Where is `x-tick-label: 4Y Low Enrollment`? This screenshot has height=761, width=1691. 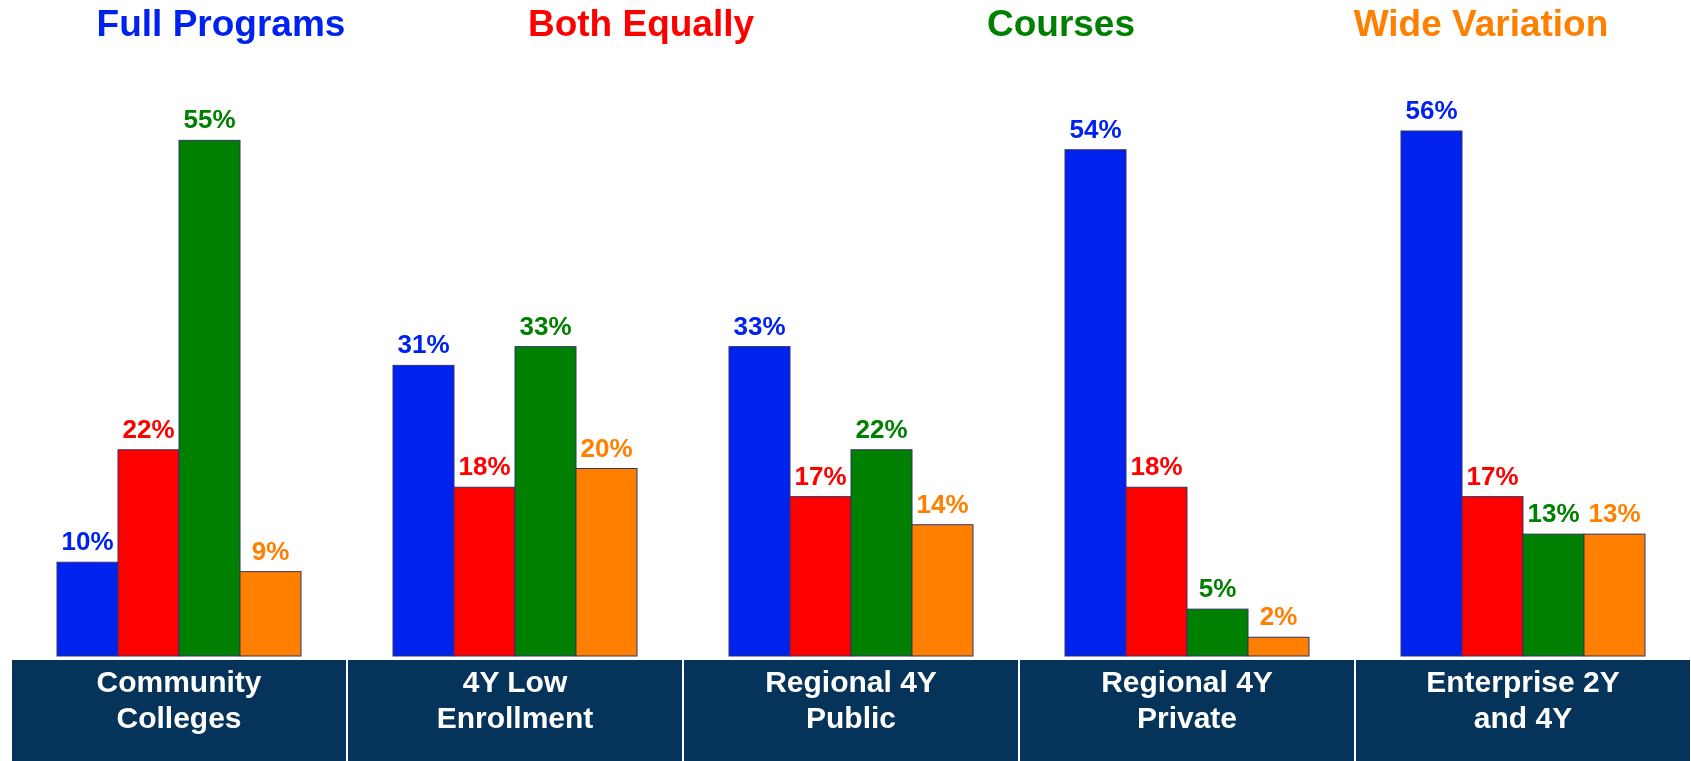 x-tick-label: 4Y Low Enrollment is located at coordinates (515, 699).